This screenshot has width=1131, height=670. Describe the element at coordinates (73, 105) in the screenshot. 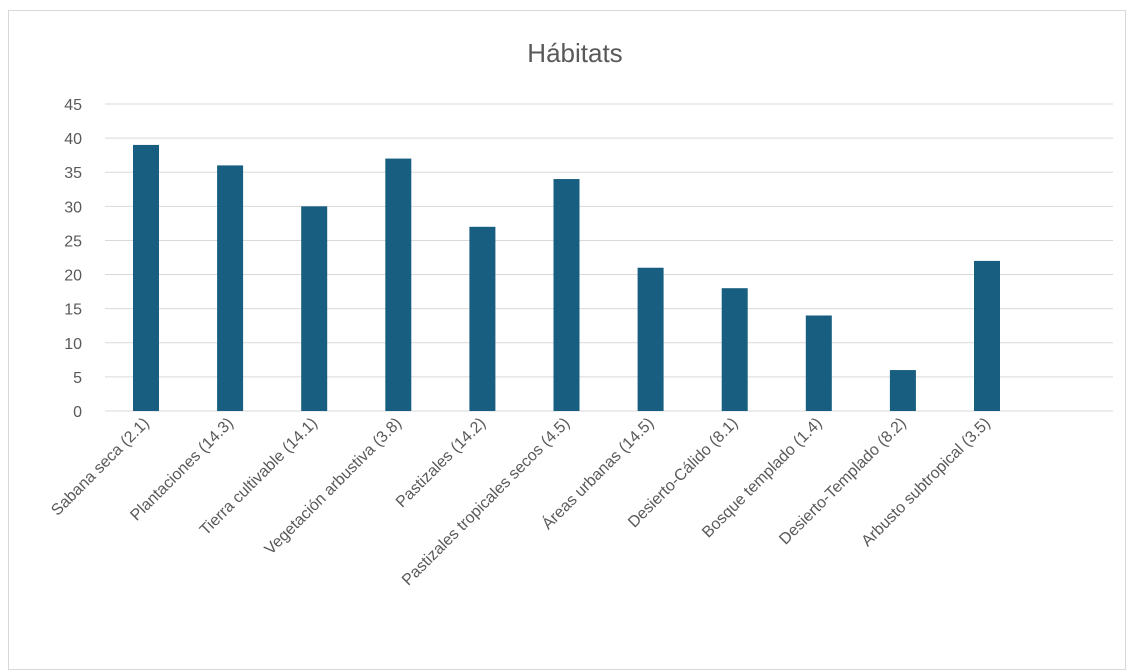

I see `y-tick-label: 45` at that location.